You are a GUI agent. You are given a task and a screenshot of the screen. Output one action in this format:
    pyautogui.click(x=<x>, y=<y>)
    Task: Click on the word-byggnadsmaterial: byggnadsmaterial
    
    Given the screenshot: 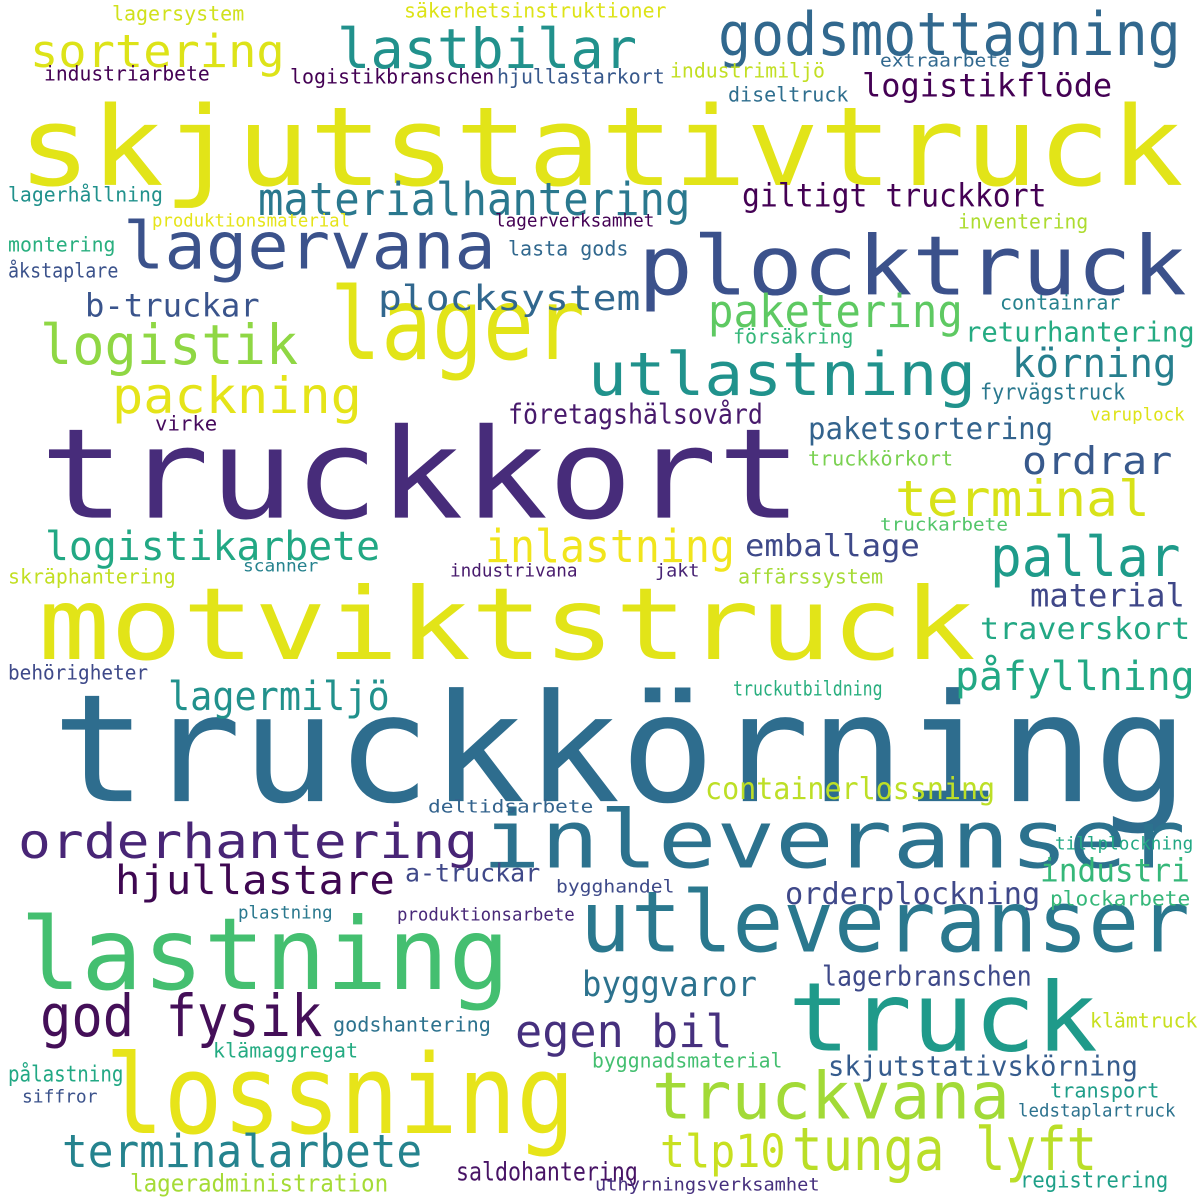 What is the action you would take?
    pyautogui.click(x=687, y=1061)
    